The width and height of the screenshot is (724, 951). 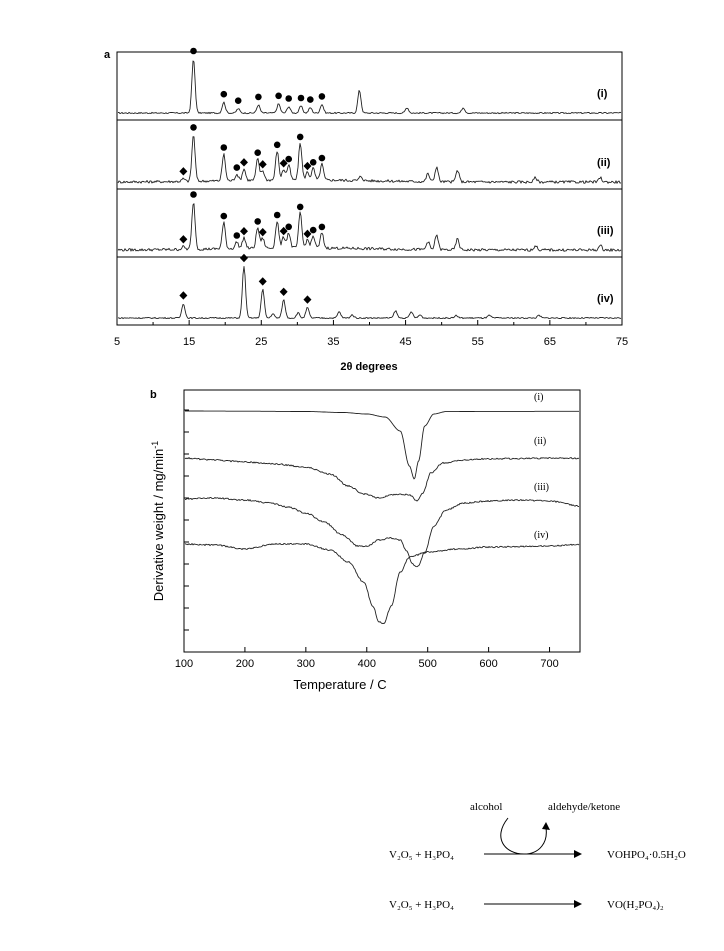 What do you see at coordinates (488, 664) in the screenshot?
I see `dtg-x-tick-label: 600` at bounding box center [488, 664].